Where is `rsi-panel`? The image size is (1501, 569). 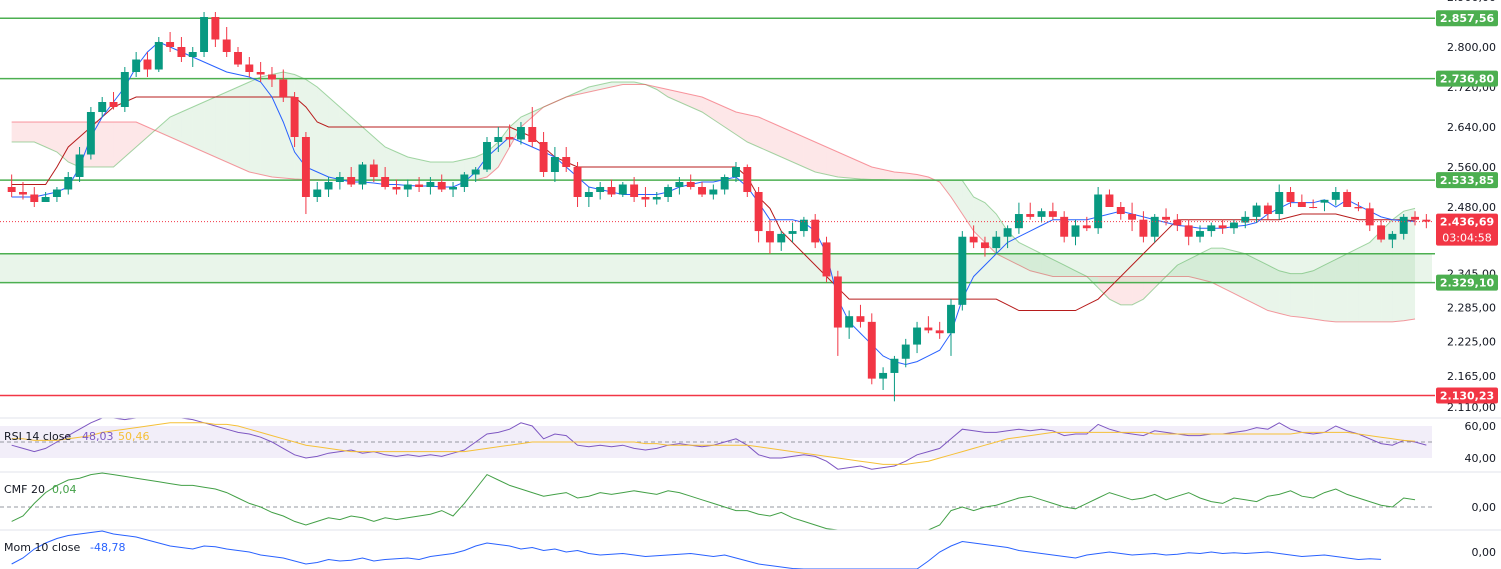 rsi-panel is located at coordinates (716, 443).